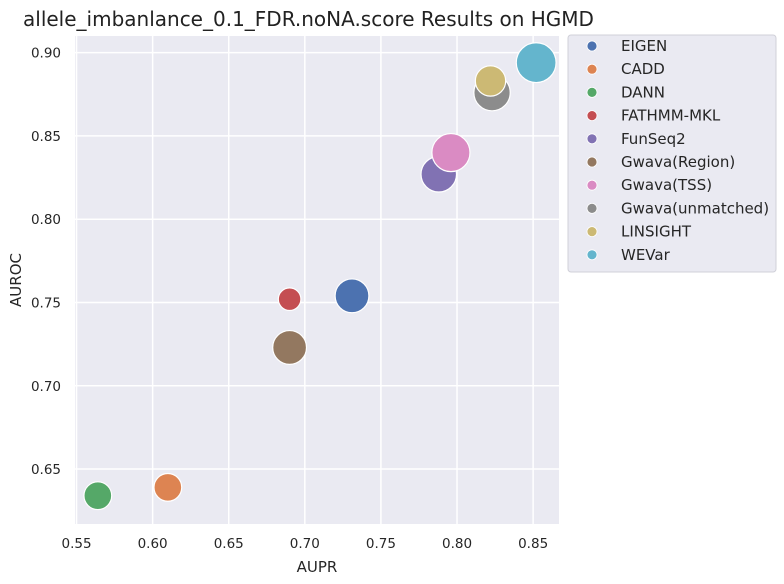 The height and width of the screenshot is (584, 784). What do you see at coordinates (457, 544) in the screenshot?
I see `x-tick-label: 0.80` at bounding box center [457, 544].